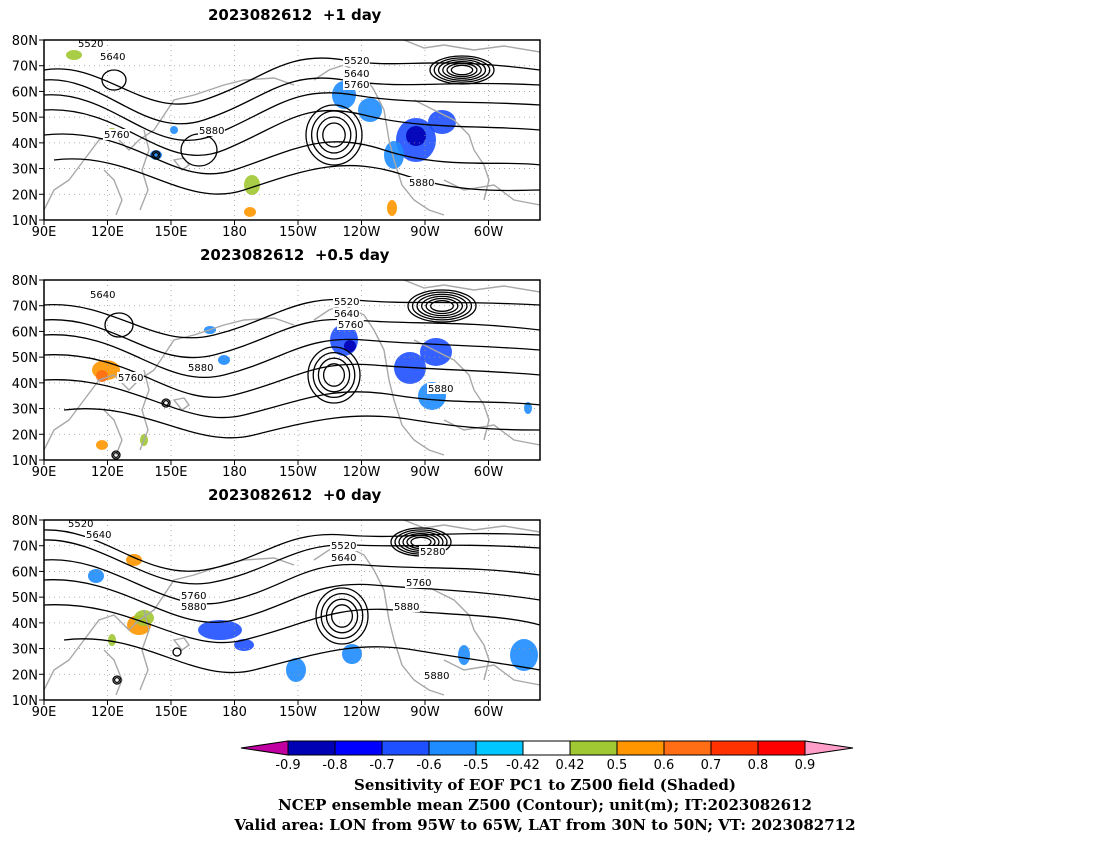 This screenshot has width=1100, height=850. What do you see at coordinates (25, 461) in the screenshot?
I see `lat-tick-label: 10N` at bounding box center [25, 461].